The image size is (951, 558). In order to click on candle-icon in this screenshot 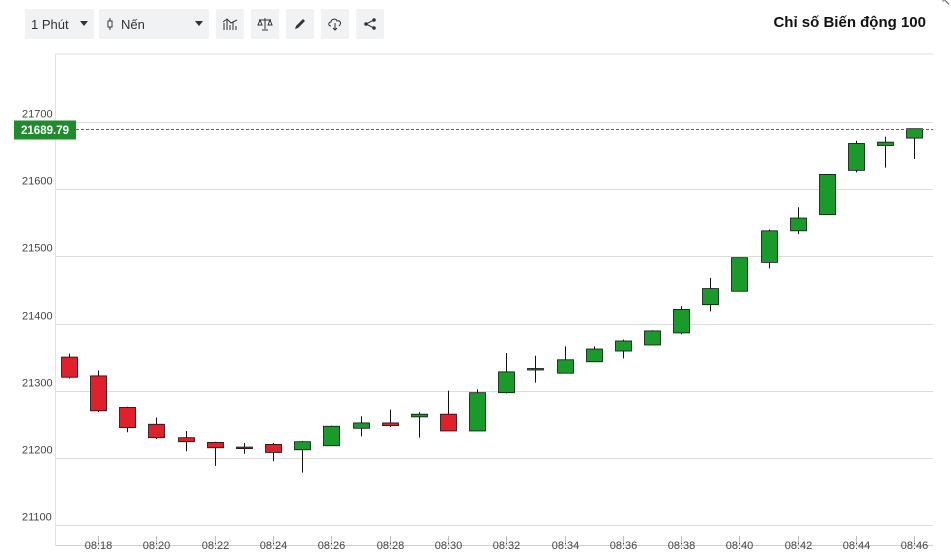, I will do `click(110, 24)`.